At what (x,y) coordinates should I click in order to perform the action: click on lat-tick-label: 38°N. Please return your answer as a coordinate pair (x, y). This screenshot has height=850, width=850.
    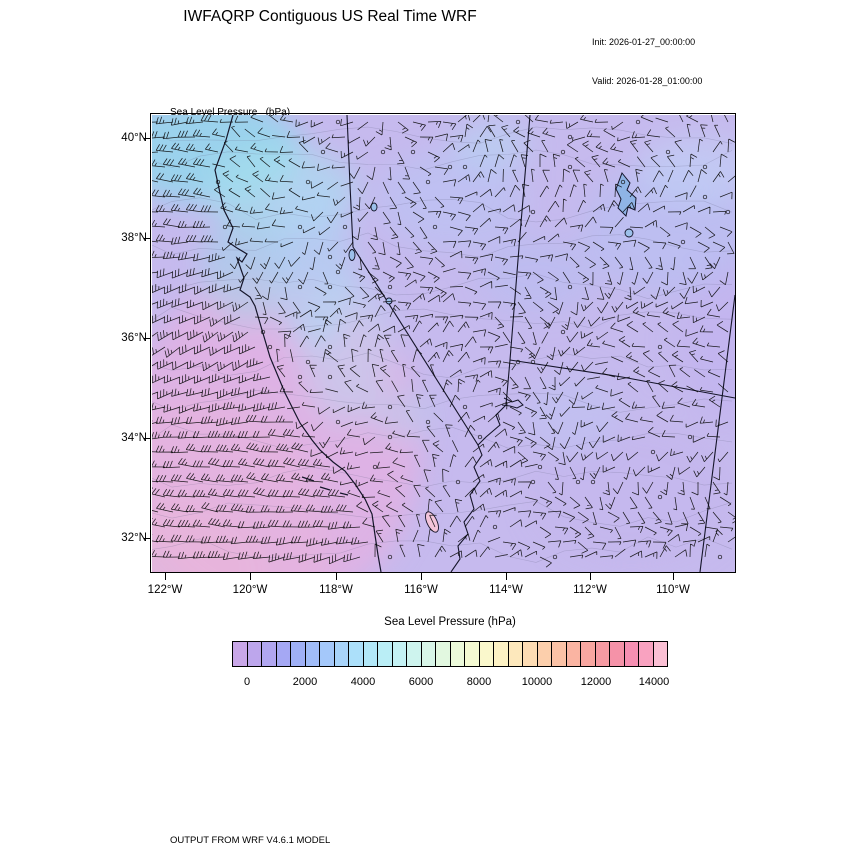
    Looking at the image, I should click on (134, 238).